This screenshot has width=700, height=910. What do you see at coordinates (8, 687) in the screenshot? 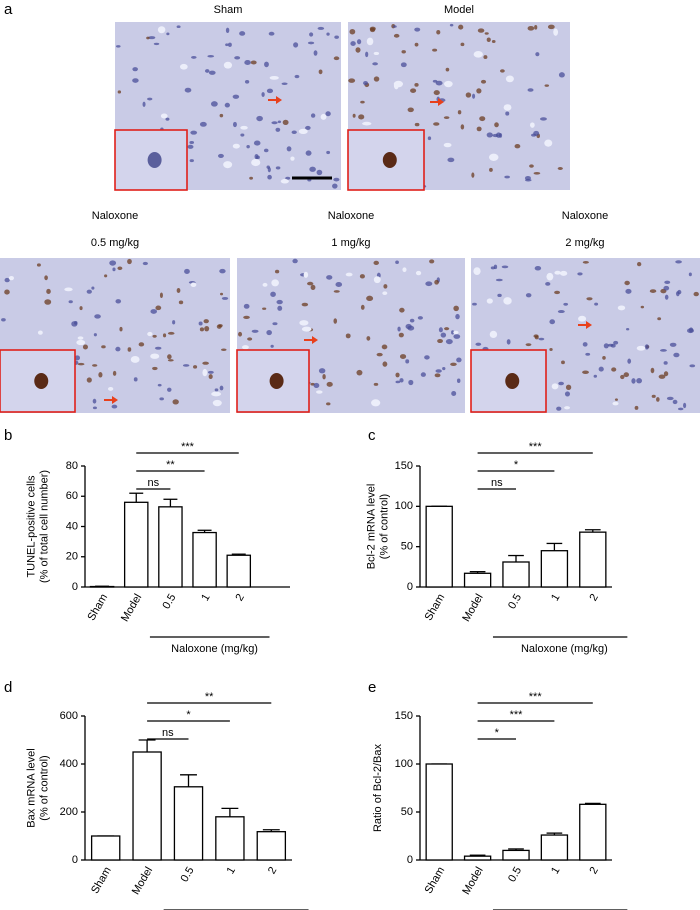
I see `panel-label: d` at bounding box center [8, 687].